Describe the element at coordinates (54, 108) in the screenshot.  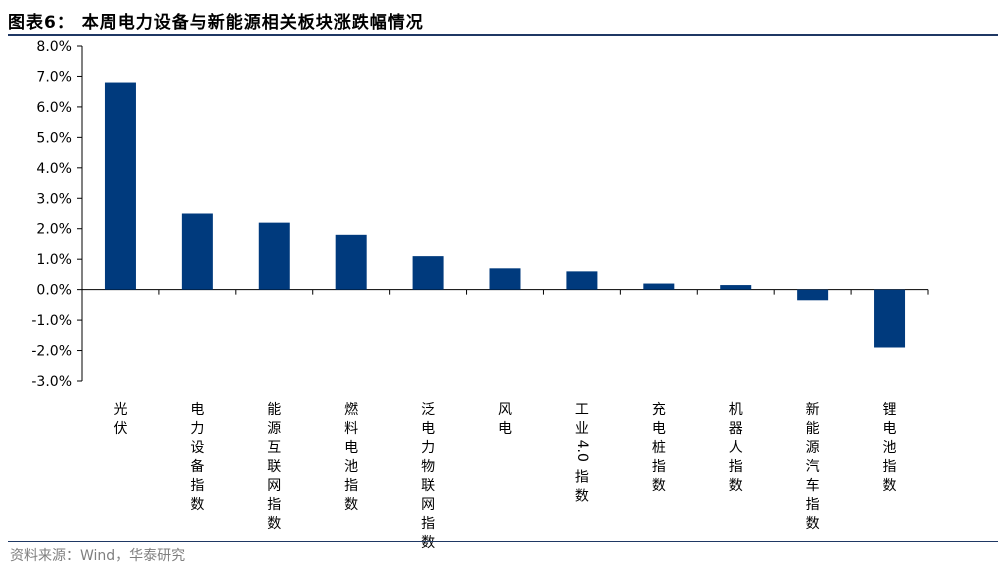
I see `y-tick-label: 6.0%` at that location.